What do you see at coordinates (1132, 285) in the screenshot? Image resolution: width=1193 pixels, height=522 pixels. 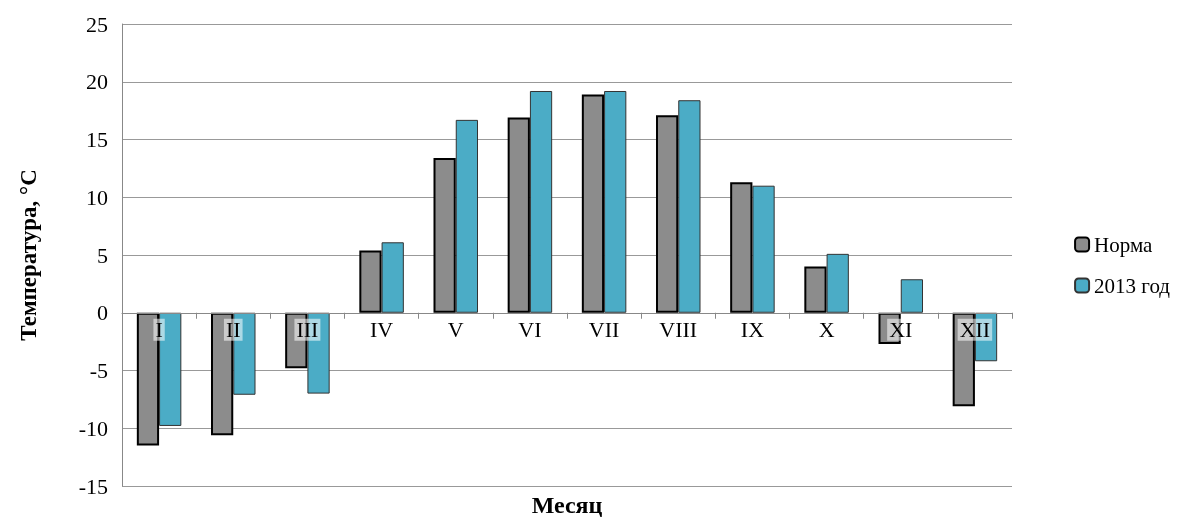 I see `legend-label: 2013 год` at bounding box center [1132, 285].